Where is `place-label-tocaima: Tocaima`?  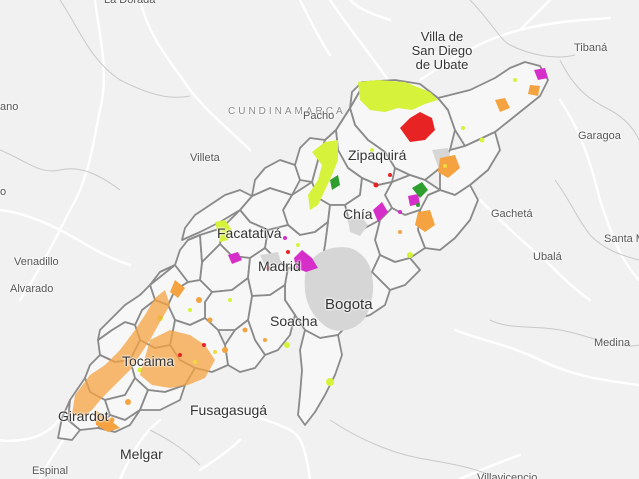
place-label-tocaima: Tocaima is located at coordinates (148, 361).